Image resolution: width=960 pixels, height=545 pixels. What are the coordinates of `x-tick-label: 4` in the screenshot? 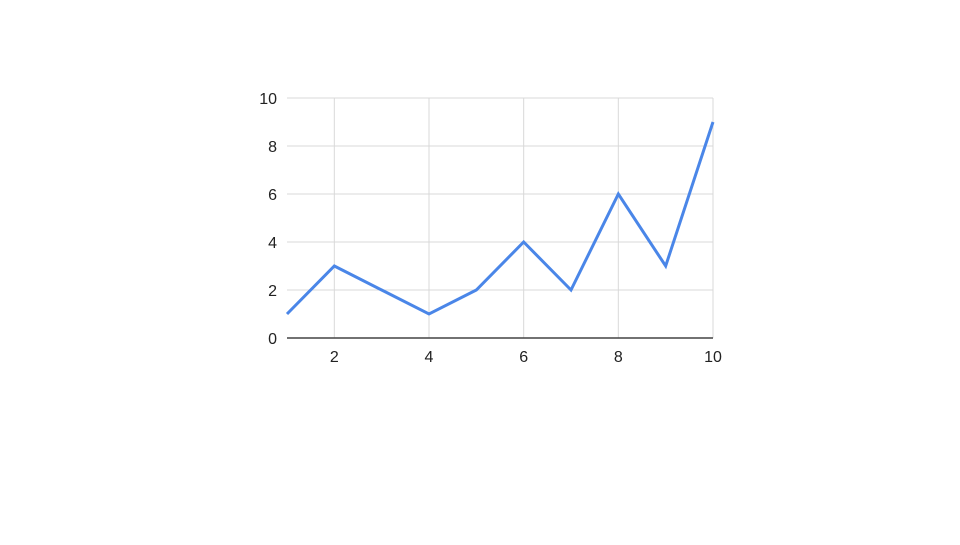 It's located at (429, 357).